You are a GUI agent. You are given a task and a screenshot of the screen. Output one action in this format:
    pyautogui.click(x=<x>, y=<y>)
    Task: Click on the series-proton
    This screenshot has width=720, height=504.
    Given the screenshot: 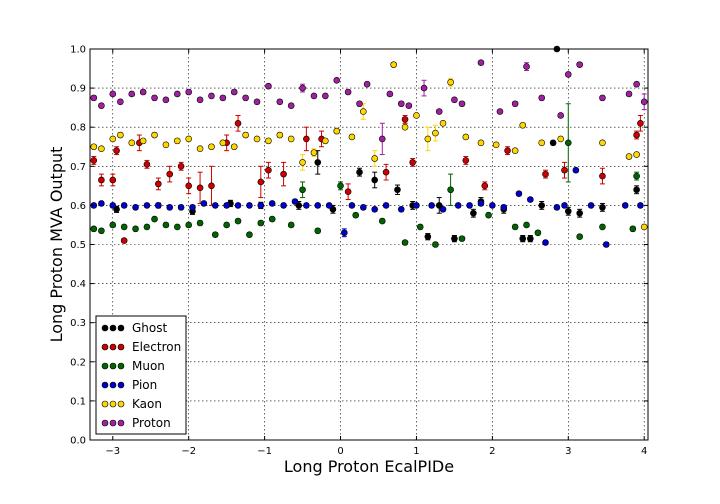 What is the action you would take?
    pyautogui.click(x=369, y=107)
    